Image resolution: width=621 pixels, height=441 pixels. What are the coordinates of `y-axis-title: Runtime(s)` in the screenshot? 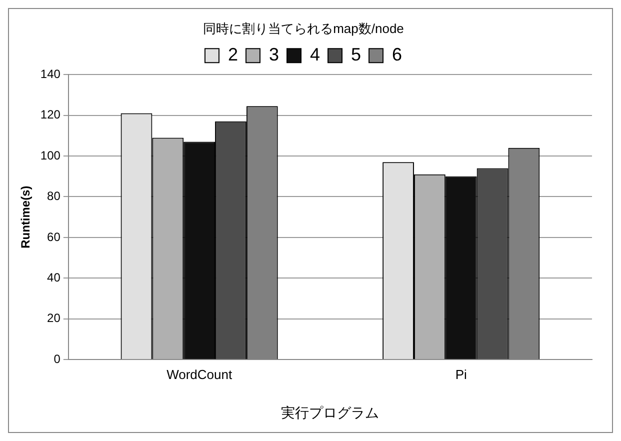 It's located at (25, 217).